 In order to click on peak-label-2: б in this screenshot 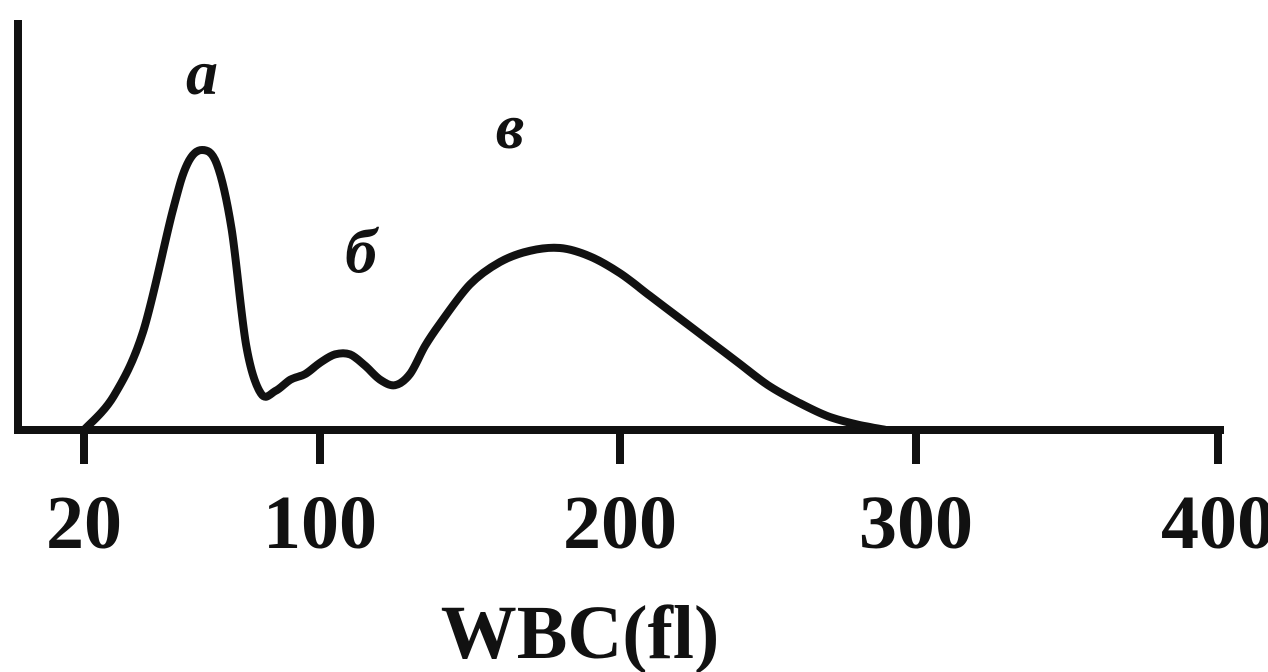, I will do `click(362, 250)`.